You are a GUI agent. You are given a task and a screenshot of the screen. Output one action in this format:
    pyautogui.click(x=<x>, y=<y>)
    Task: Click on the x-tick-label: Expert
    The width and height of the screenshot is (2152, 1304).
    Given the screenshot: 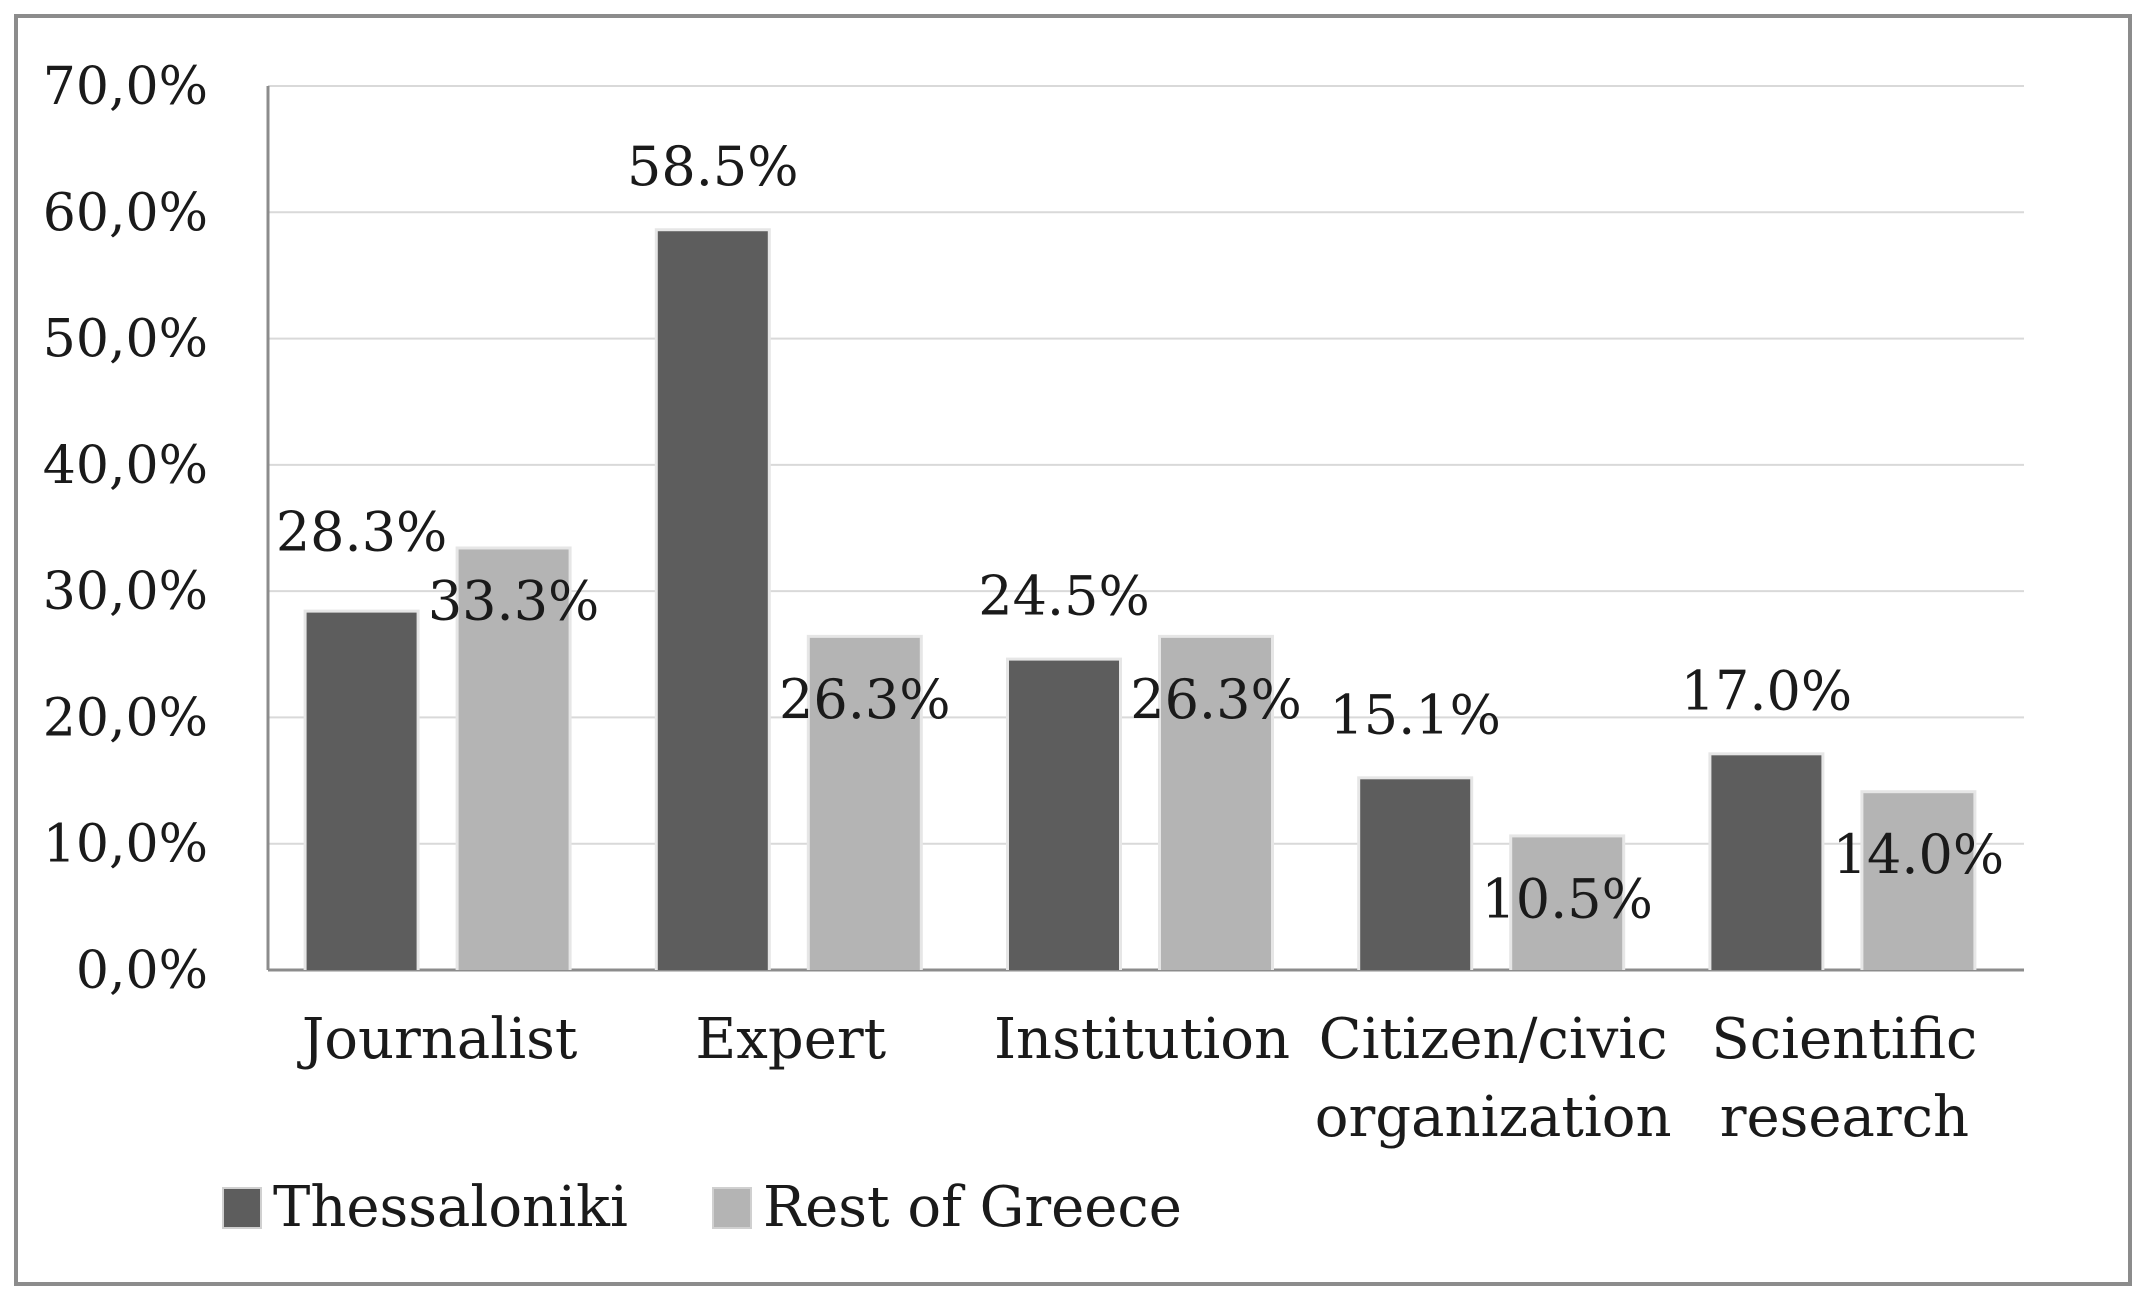 What is the action you would take?
    pyautogui.click(x=790, y=1039)
    